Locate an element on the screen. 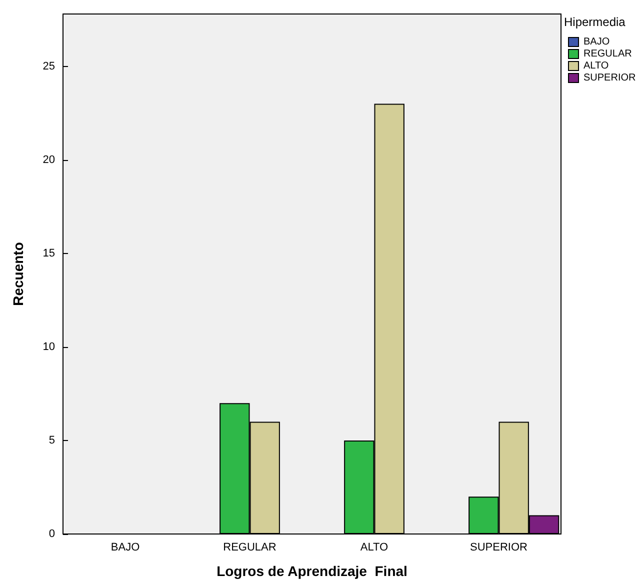  y-tick-label: 25 is located at coordinates (48, 66).